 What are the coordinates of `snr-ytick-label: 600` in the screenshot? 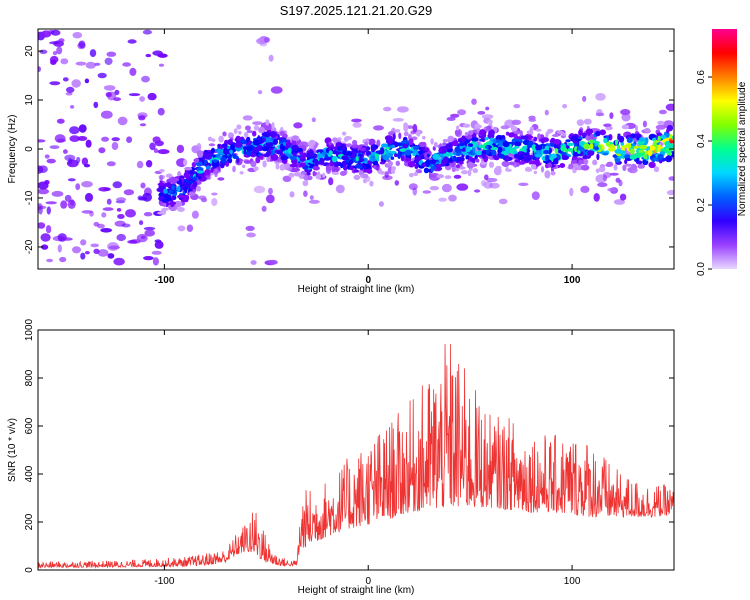 It's located at (29, 425).